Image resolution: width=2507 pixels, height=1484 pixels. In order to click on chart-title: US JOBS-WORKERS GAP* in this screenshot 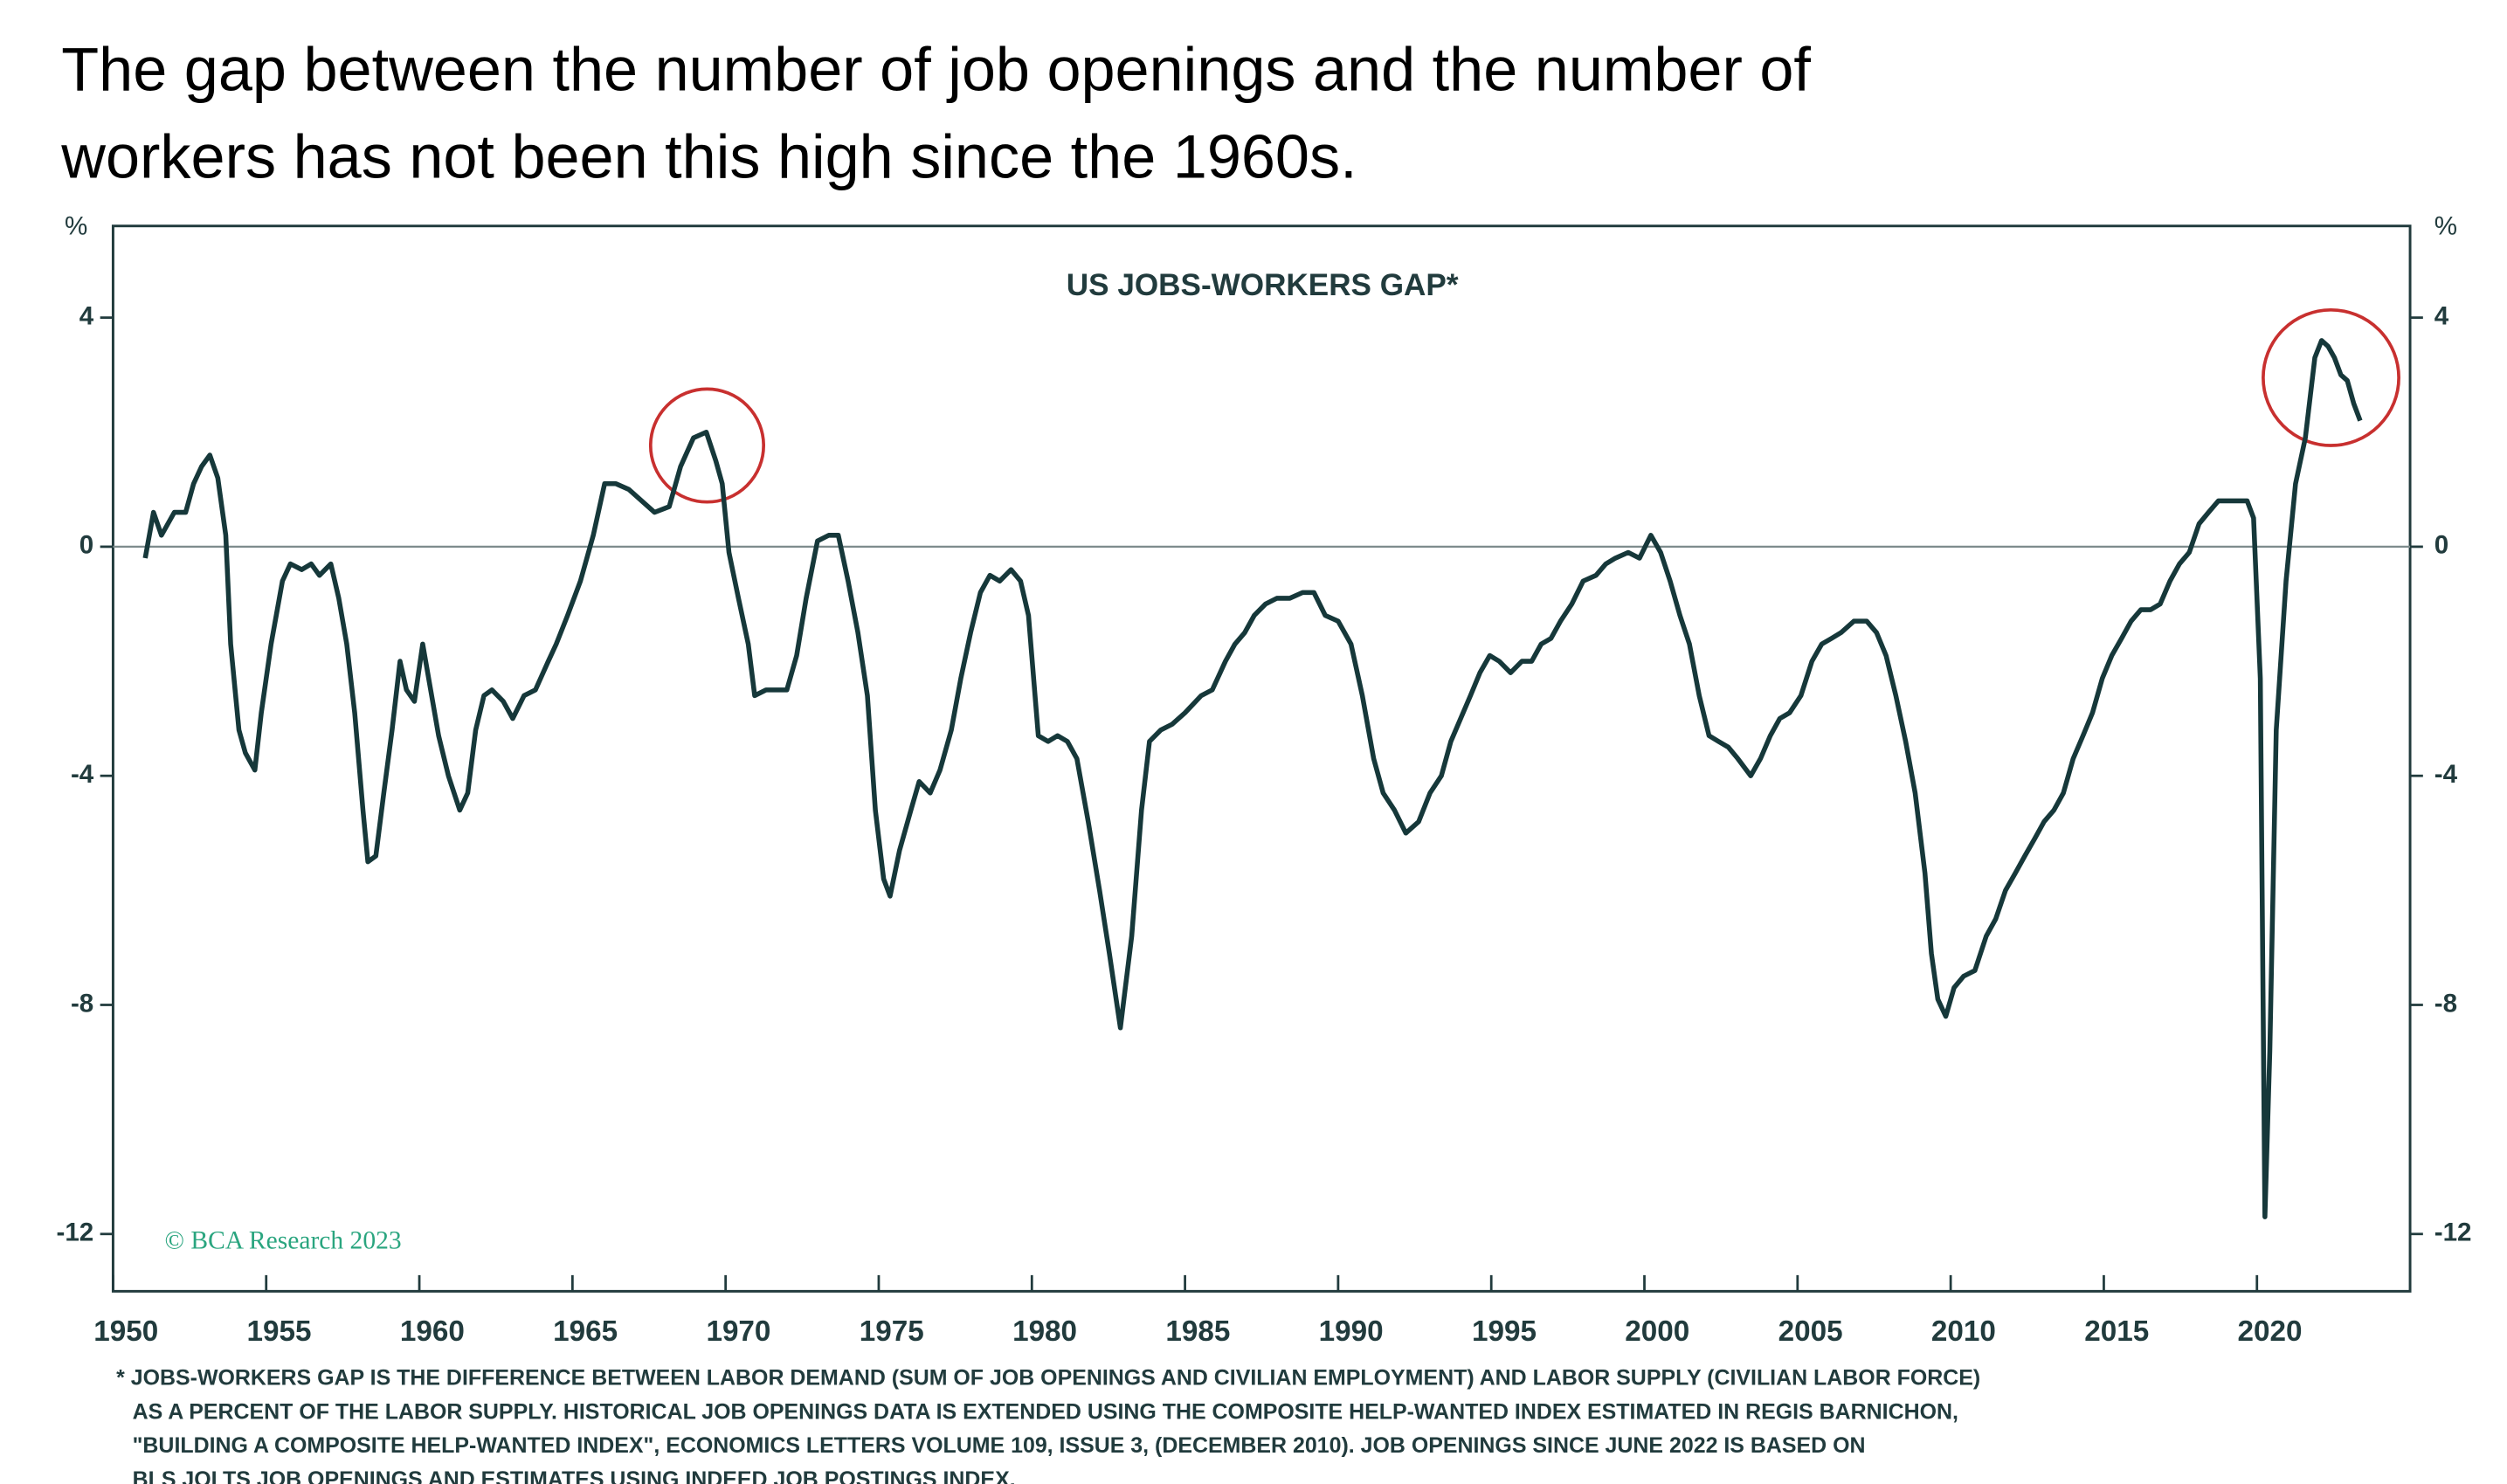, I will do `click(1263, 285)`.